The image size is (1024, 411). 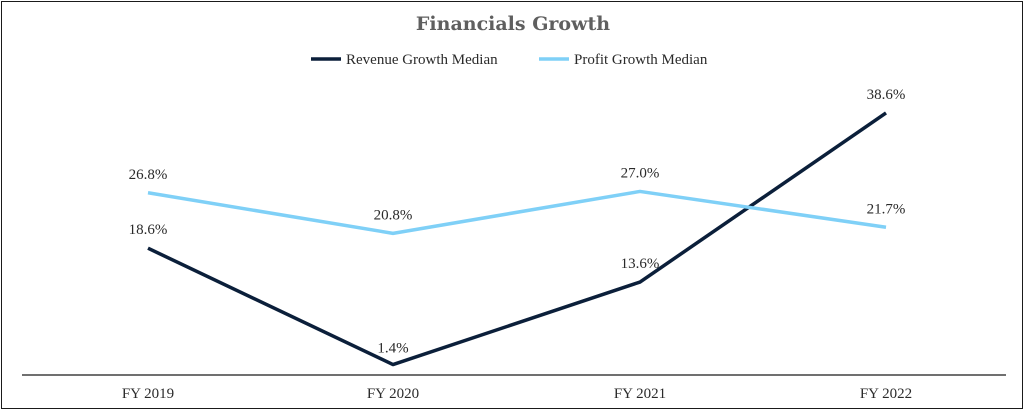 What do you see at coordinates (393, 394) in the screenshot?
I see `x-tick-label: FY 2020` at bounding box center [393, 394].